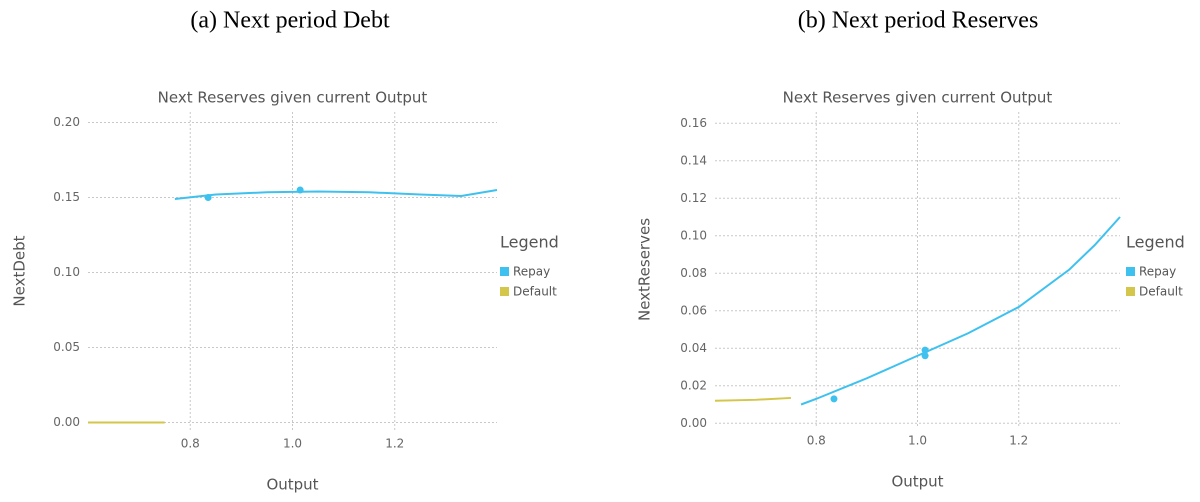 The image size is (1200, 502). I want to click on y-tick-label: 0.02, so click(693, 385).